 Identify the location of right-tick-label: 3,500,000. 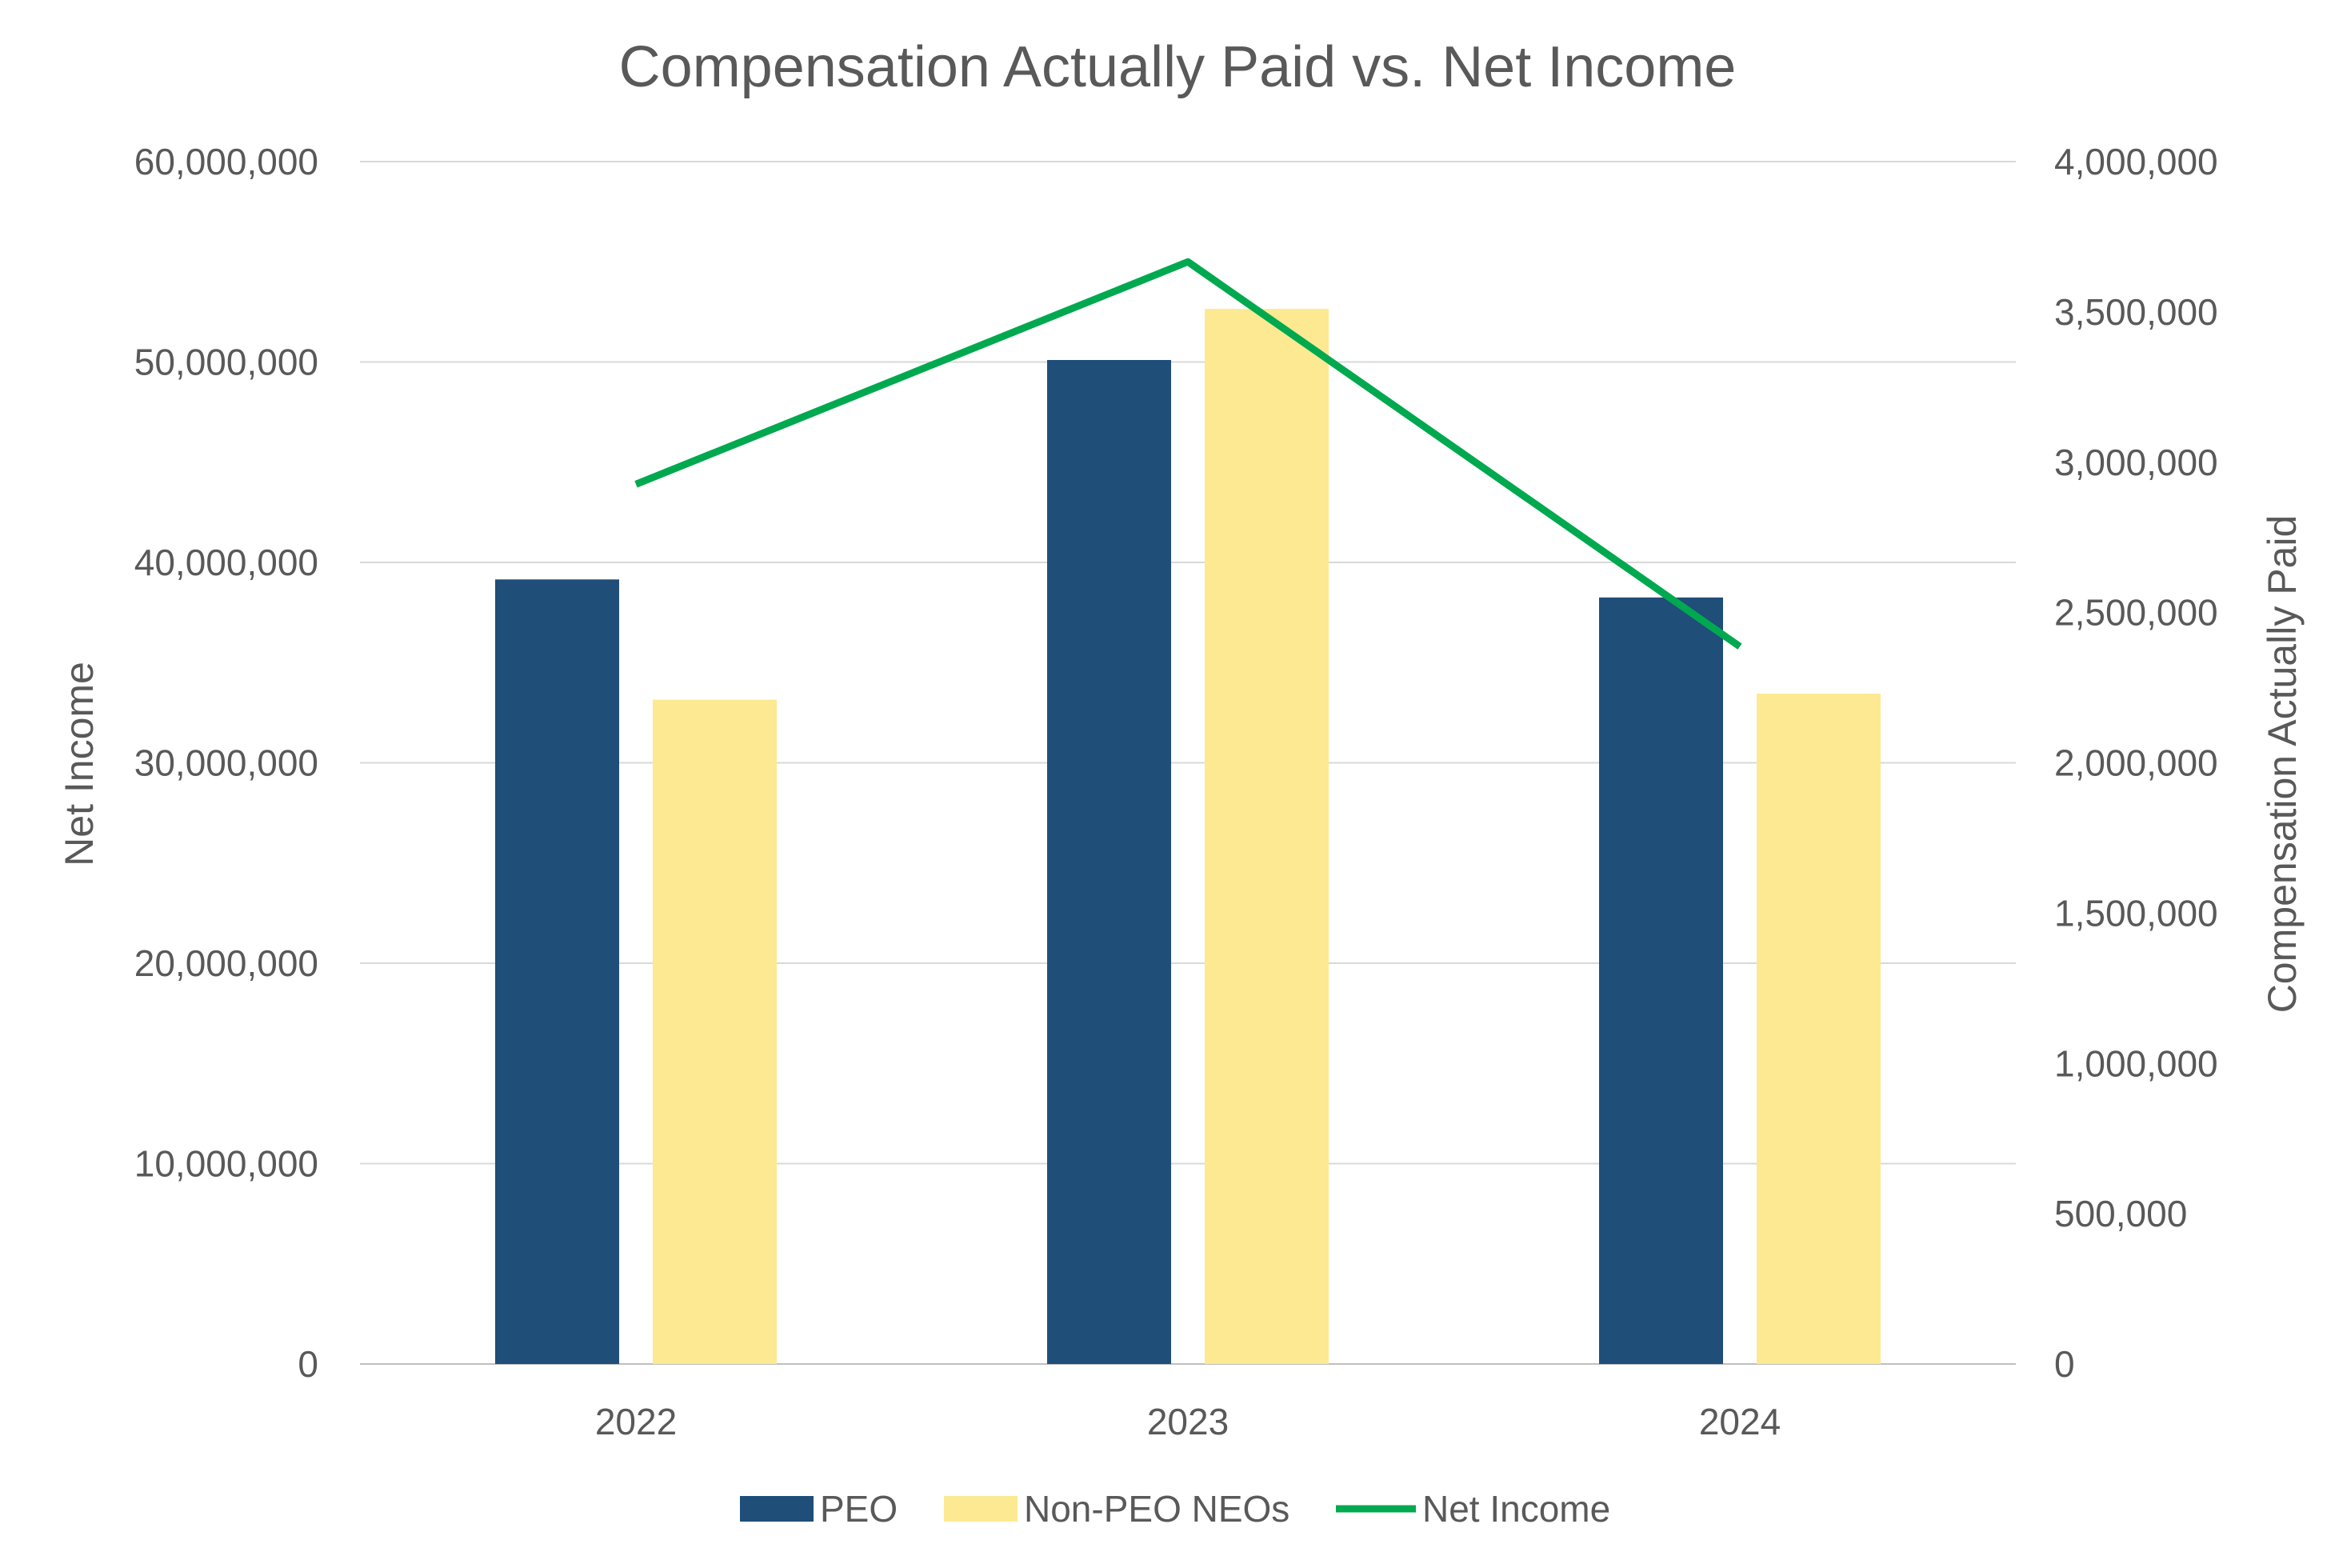
(2136, 312).